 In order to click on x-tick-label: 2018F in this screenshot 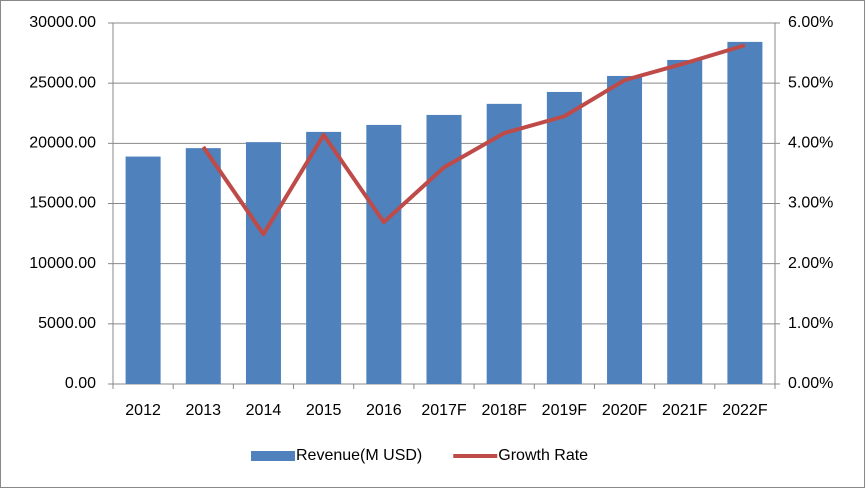, I will do `click(504, 410)`.